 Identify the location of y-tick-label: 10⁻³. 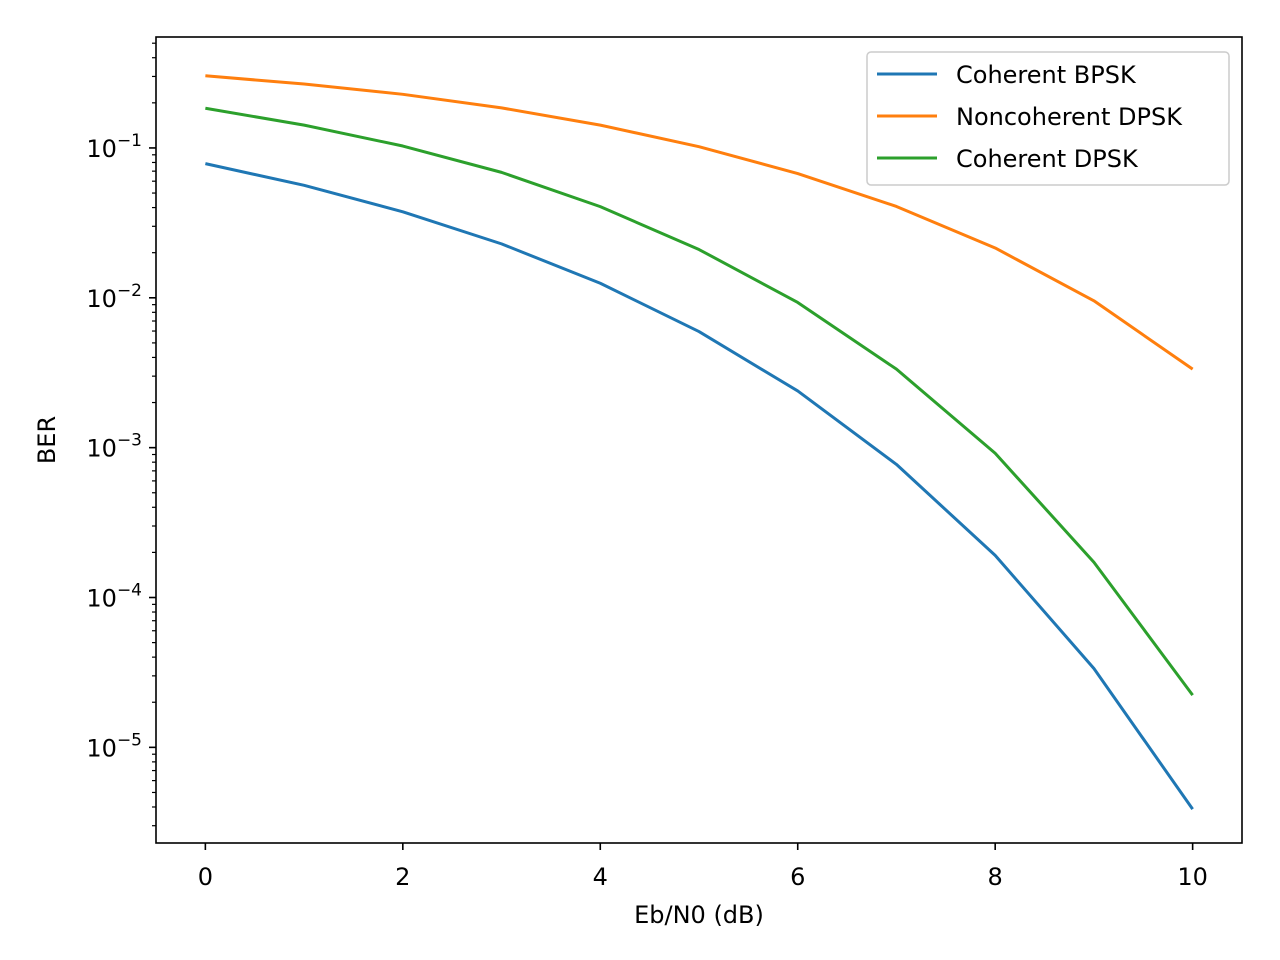
(114, 447).